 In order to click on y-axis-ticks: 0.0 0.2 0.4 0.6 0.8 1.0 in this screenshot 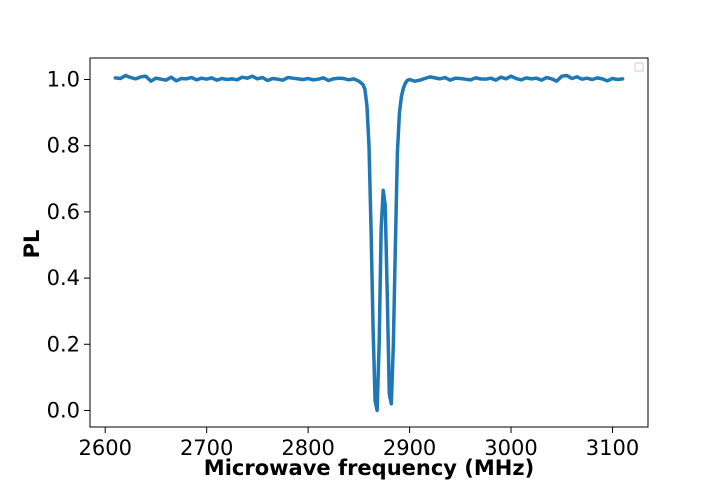, I will do `click(68, 245)`.